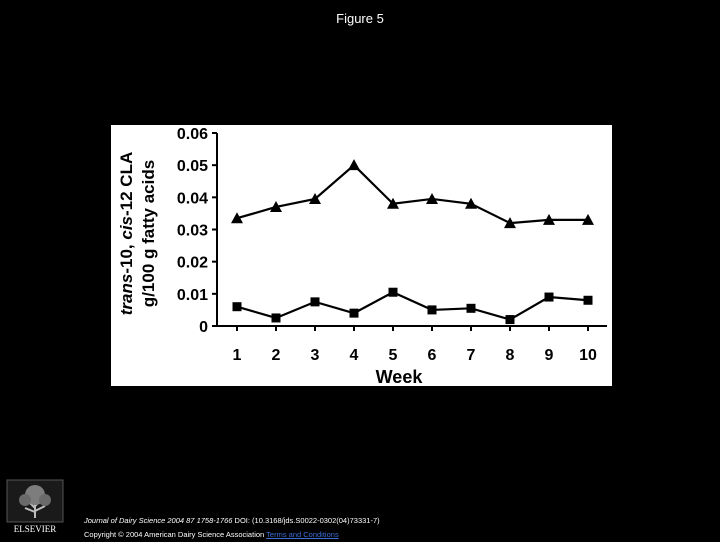  What do you see at coordinates (510, 355) in the screenshot?
I see `x-tick-label: 8` at bounding box center [510, 355].